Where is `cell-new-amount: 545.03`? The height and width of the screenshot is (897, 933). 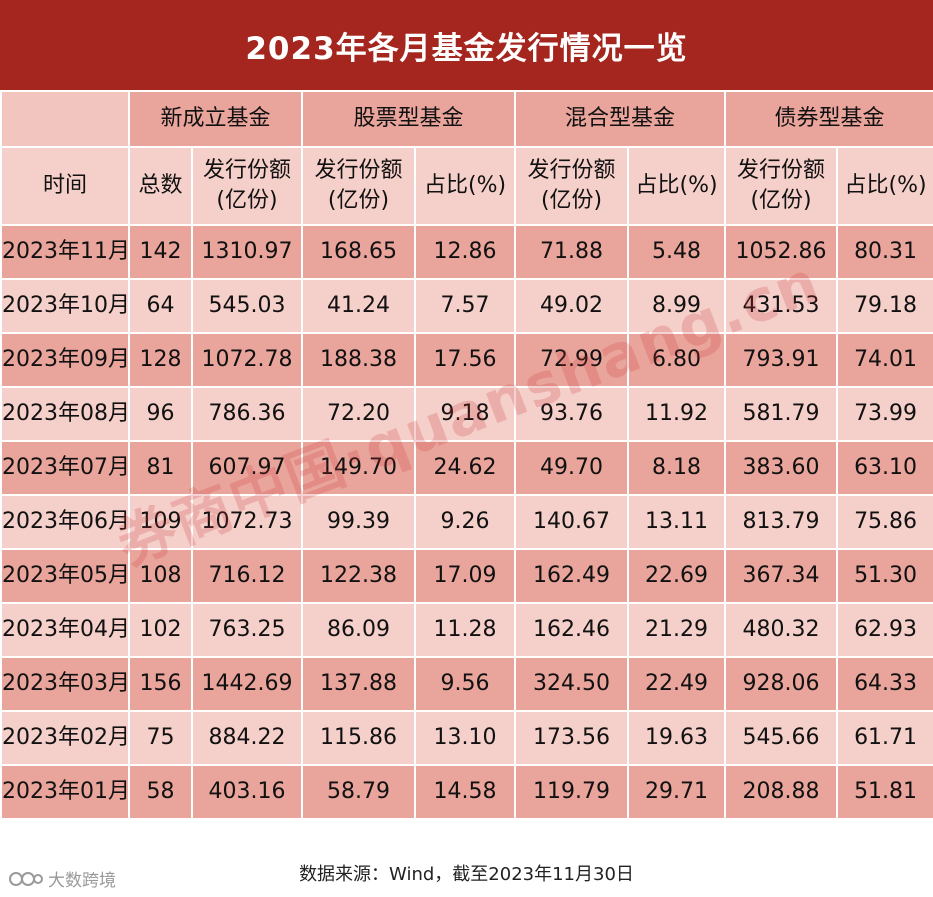 cell-new-amount: 545.03 is located at coordinates (247, 306).